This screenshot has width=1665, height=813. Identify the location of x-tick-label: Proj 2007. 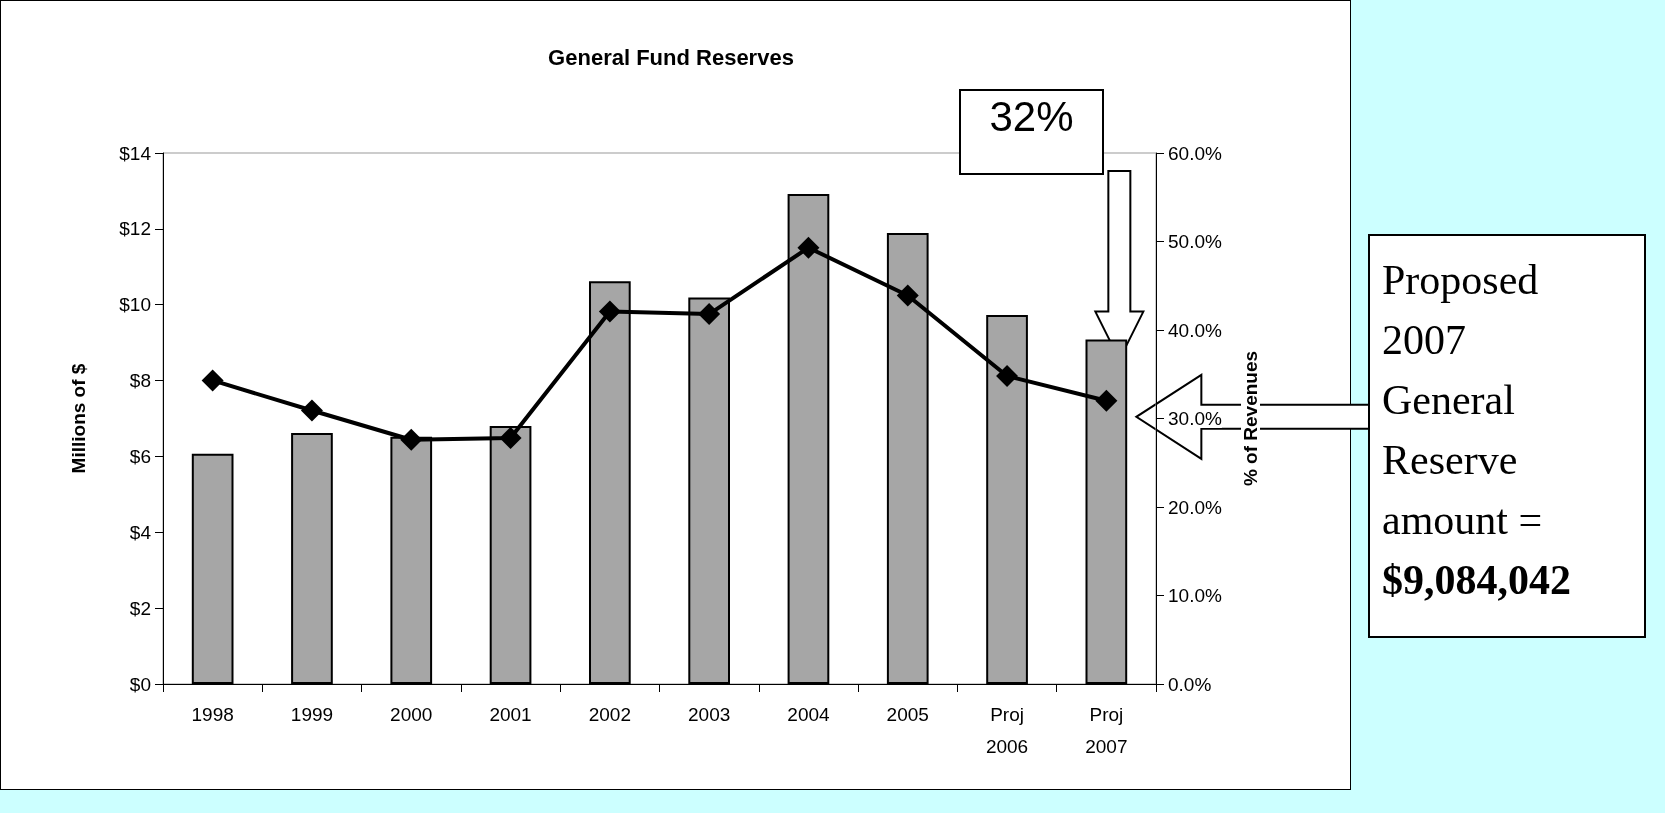
(1106, 730).